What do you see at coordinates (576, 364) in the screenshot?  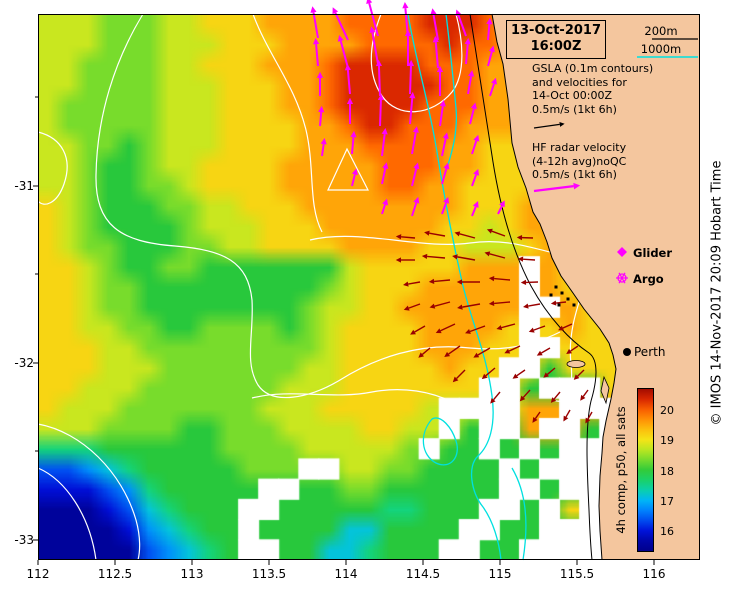 I see `rottnest-island` at bounding box center [576, 364].